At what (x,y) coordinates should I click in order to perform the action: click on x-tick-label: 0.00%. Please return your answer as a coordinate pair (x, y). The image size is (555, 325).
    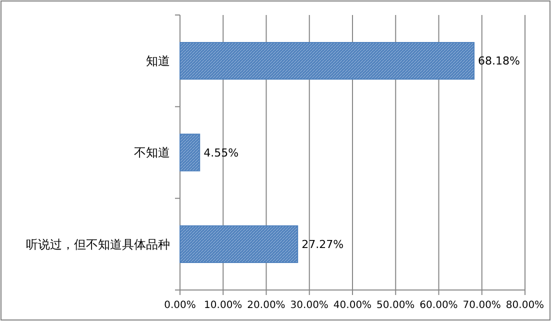
    Looking at the image, I should click on (180, 305).